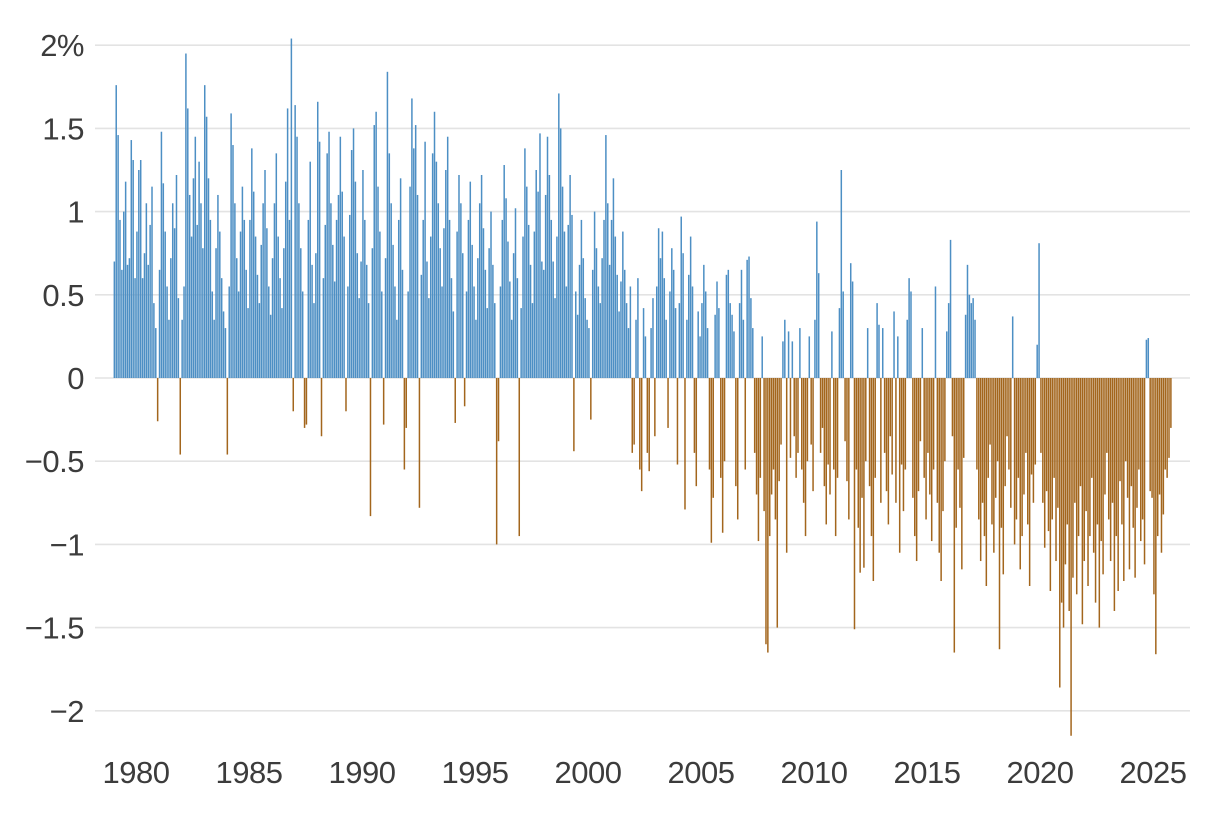 This screenshot has width=1220, height=820. I want to click on y-tick-label: 1, so click(75, 212).